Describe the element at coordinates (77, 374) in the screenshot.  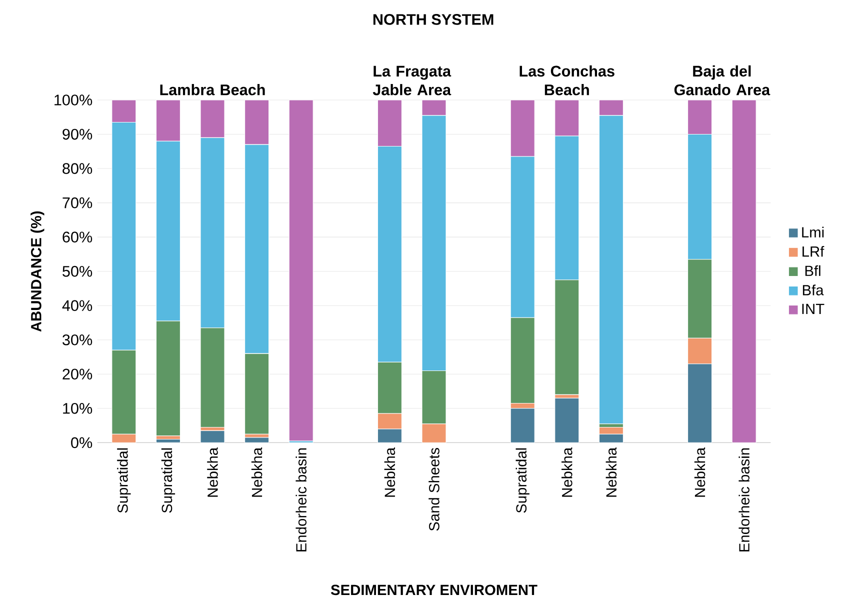
I see `y-tick-label: 20%` at that location.